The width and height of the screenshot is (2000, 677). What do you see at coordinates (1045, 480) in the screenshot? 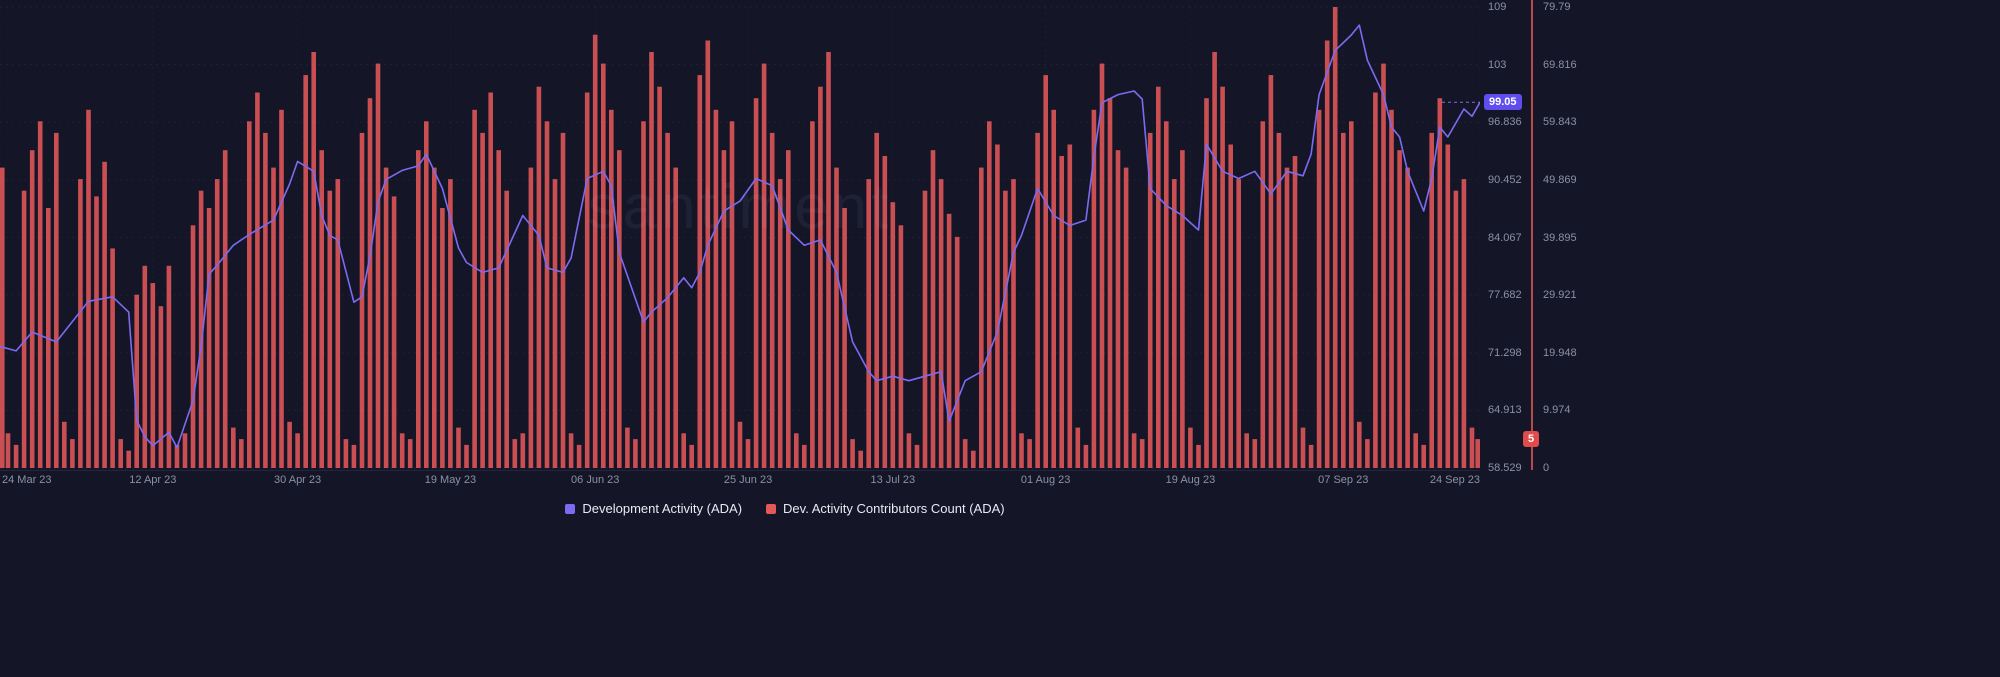
I see `x-axis-tick: 01 Aug 23` at bounding box center [1045, 480].